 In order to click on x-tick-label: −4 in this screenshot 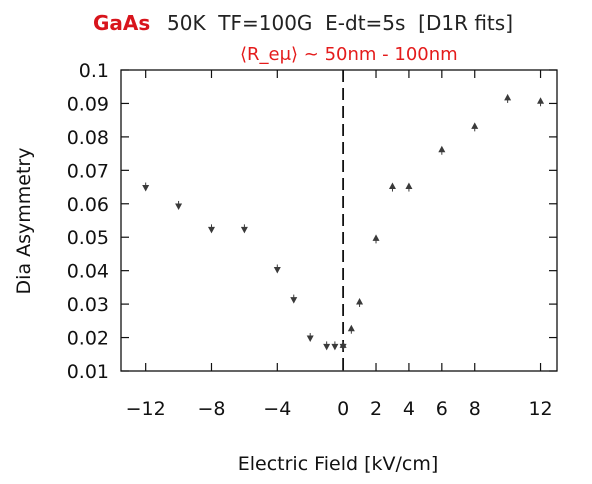, I will do `click(277, 409)`.